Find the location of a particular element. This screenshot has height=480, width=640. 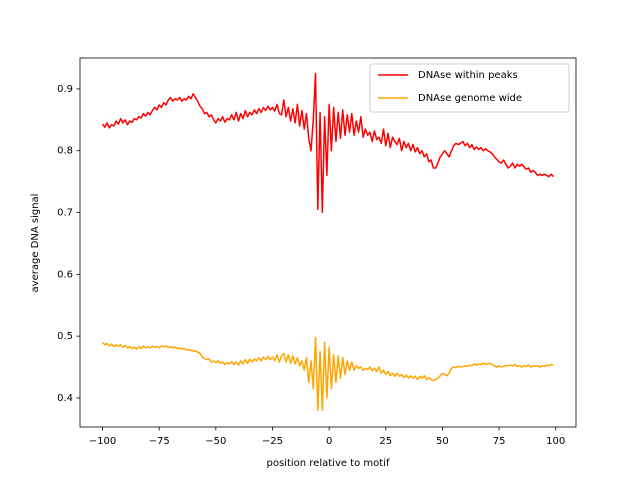

x-tick-label: 25 is located at coordinates (385, 441).